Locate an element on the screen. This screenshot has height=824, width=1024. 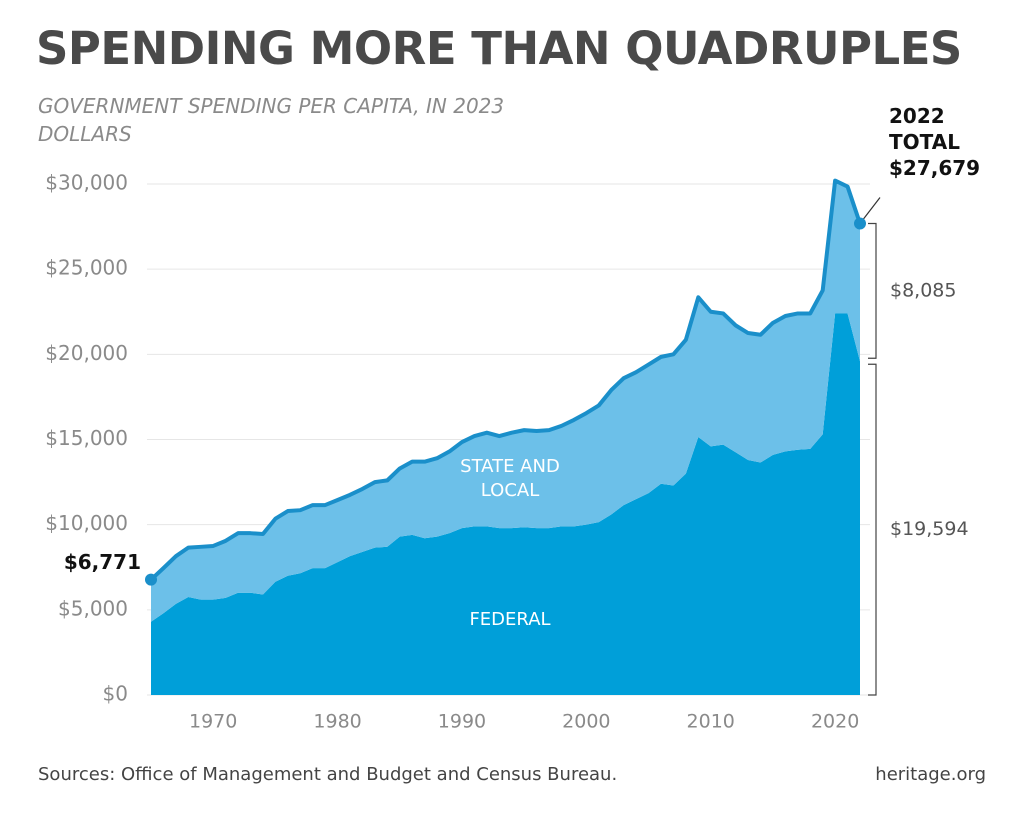
brand: heritage.org is located at coordinates (930, 774).